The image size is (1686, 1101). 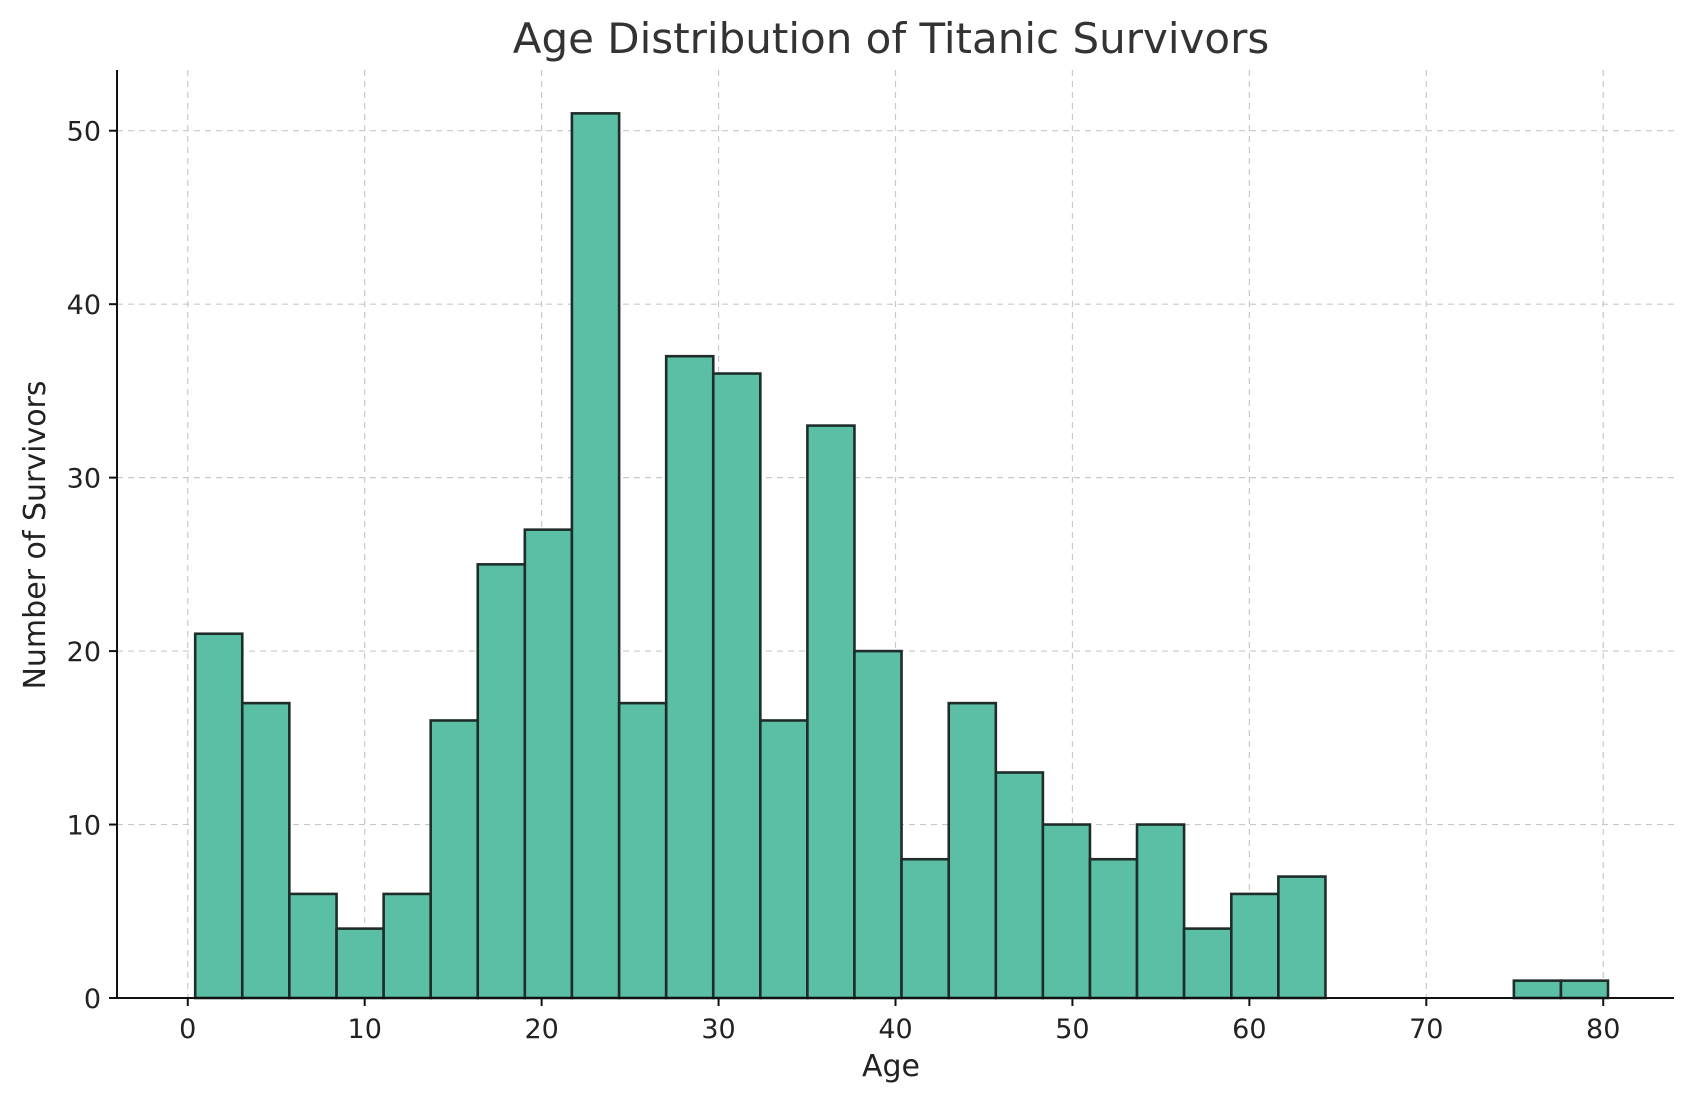 What do you see at coordinates (891, 1066) in the screenshot?
I see `x-axis-label: Age` at bounding box center [891, 1066].